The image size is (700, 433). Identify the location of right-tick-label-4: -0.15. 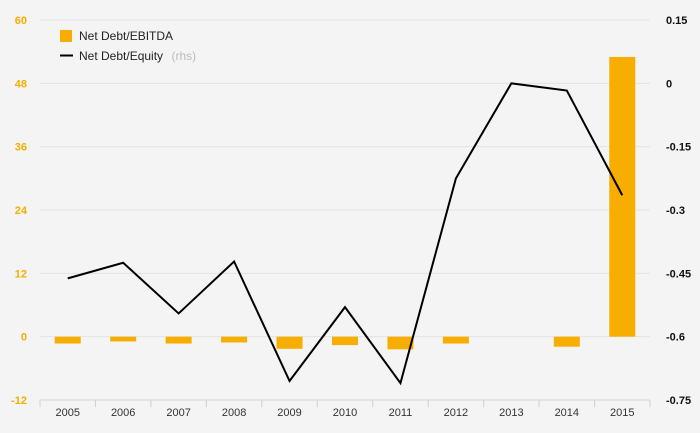
(678, 148).